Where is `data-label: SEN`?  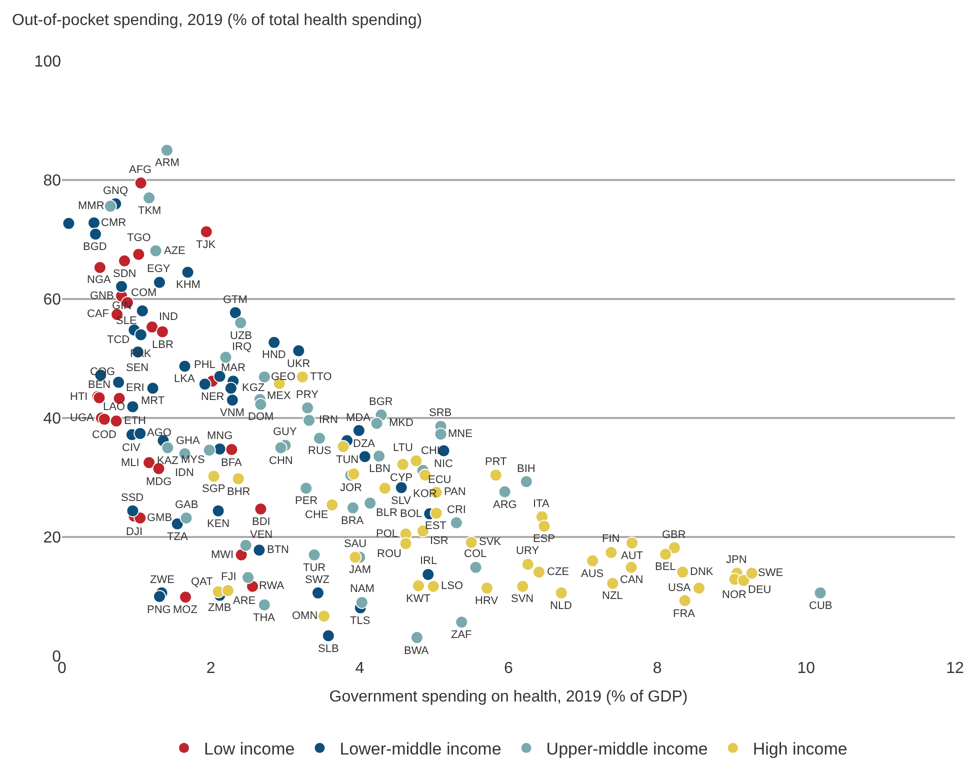 data-label: SEN is located at coordinates (137, 368).